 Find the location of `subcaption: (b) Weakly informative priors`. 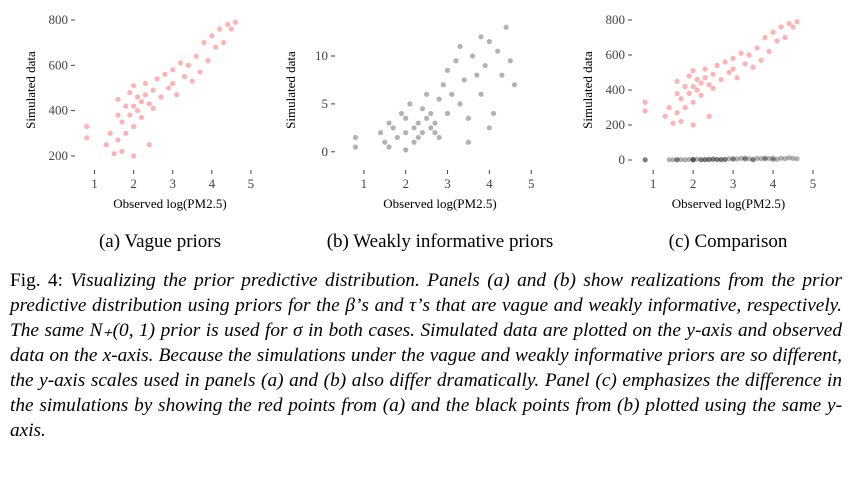

subcaption: (b) Weakly informative priors is located at coordinates (440, 241).